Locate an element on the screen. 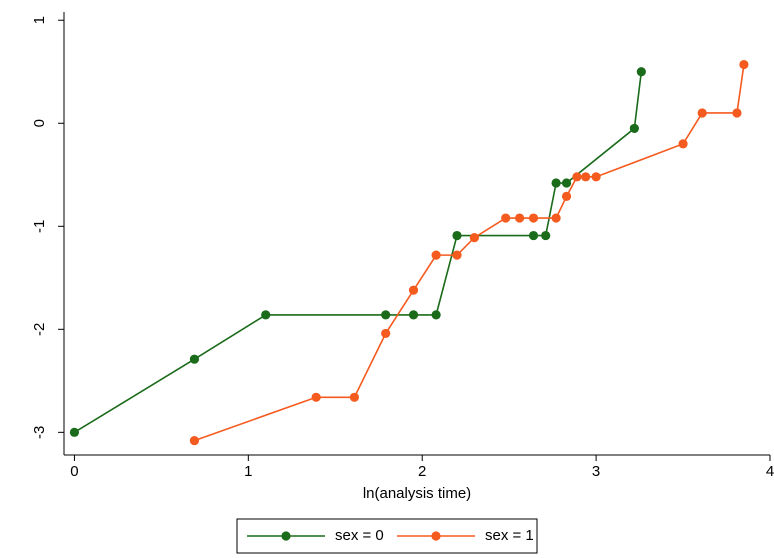  x-tick-label: 4 is located at coordinates (770, 471).